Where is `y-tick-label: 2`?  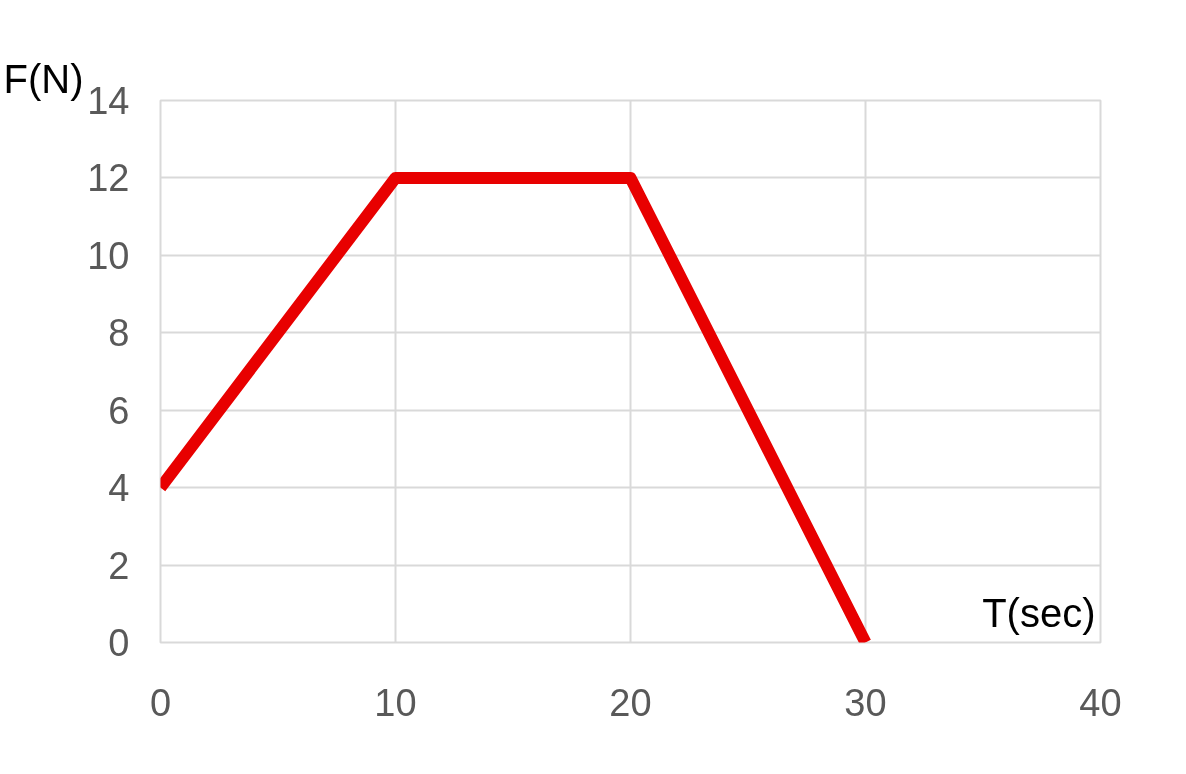
y-tick-label: 2 is located at coordinates (119, 565).